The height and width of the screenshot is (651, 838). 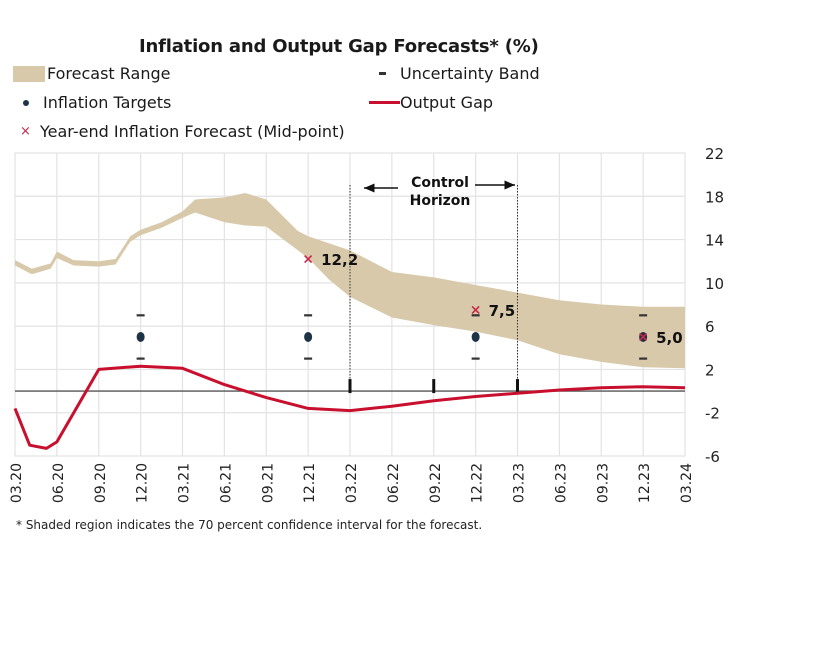 I want to click on x-tick-label: 06.22, so click(x=394, y=483).